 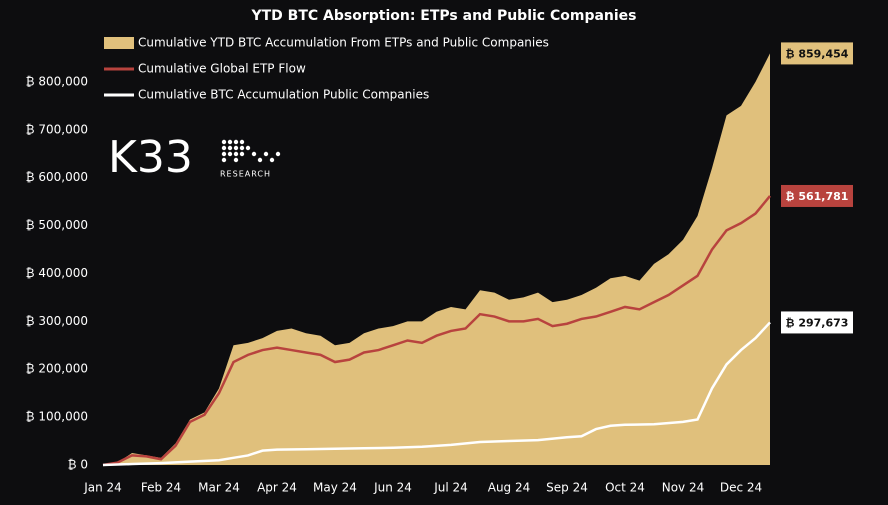 I want to click on y-tick-label: ₿ 700,000, so click(x=57, y=129).